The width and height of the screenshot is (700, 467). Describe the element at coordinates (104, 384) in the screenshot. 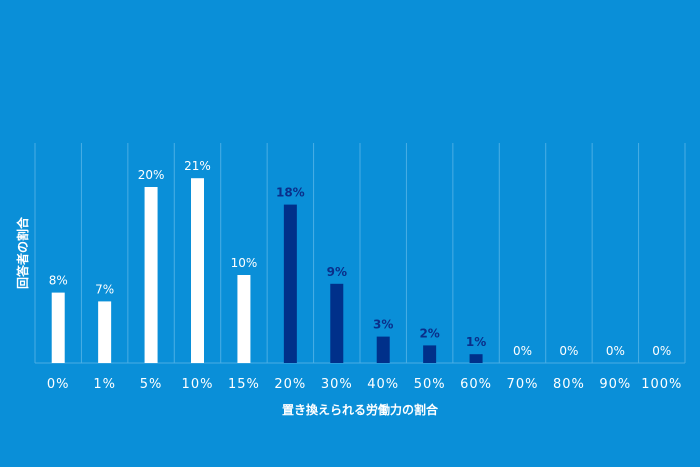

I see `x-tick-label: 1%` at that location.